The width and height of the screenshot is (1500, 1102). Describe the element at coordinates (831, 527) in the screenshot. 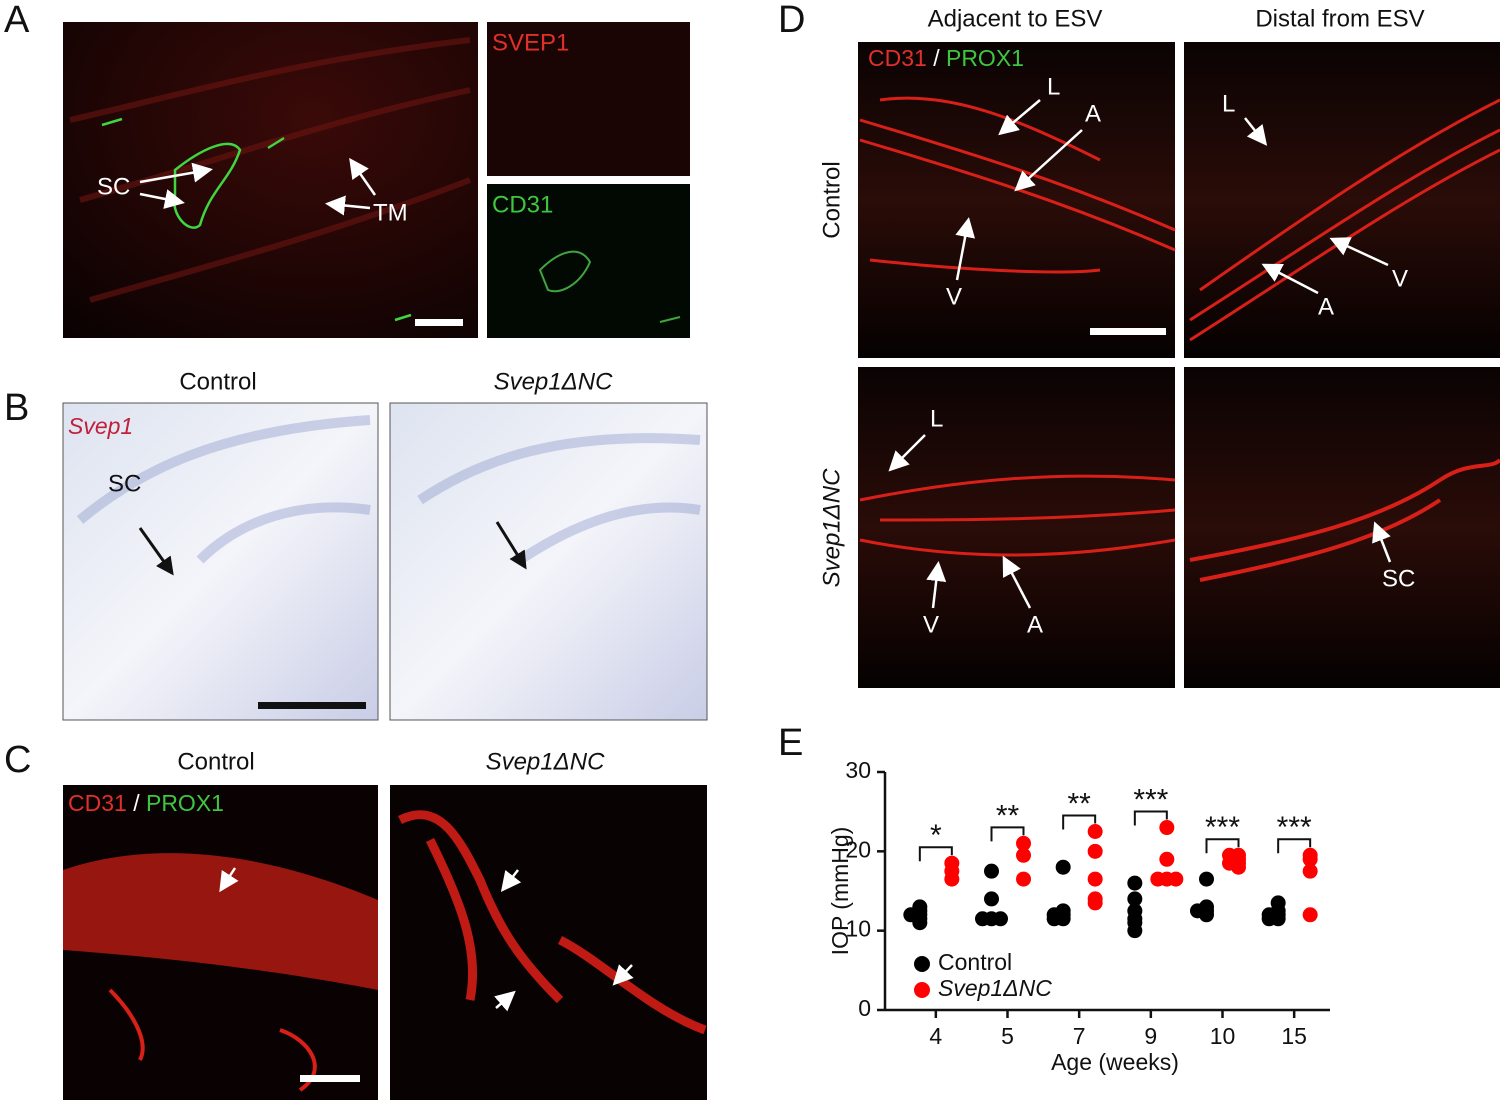

I see `row-title: Svep1ΔNC` at that location.